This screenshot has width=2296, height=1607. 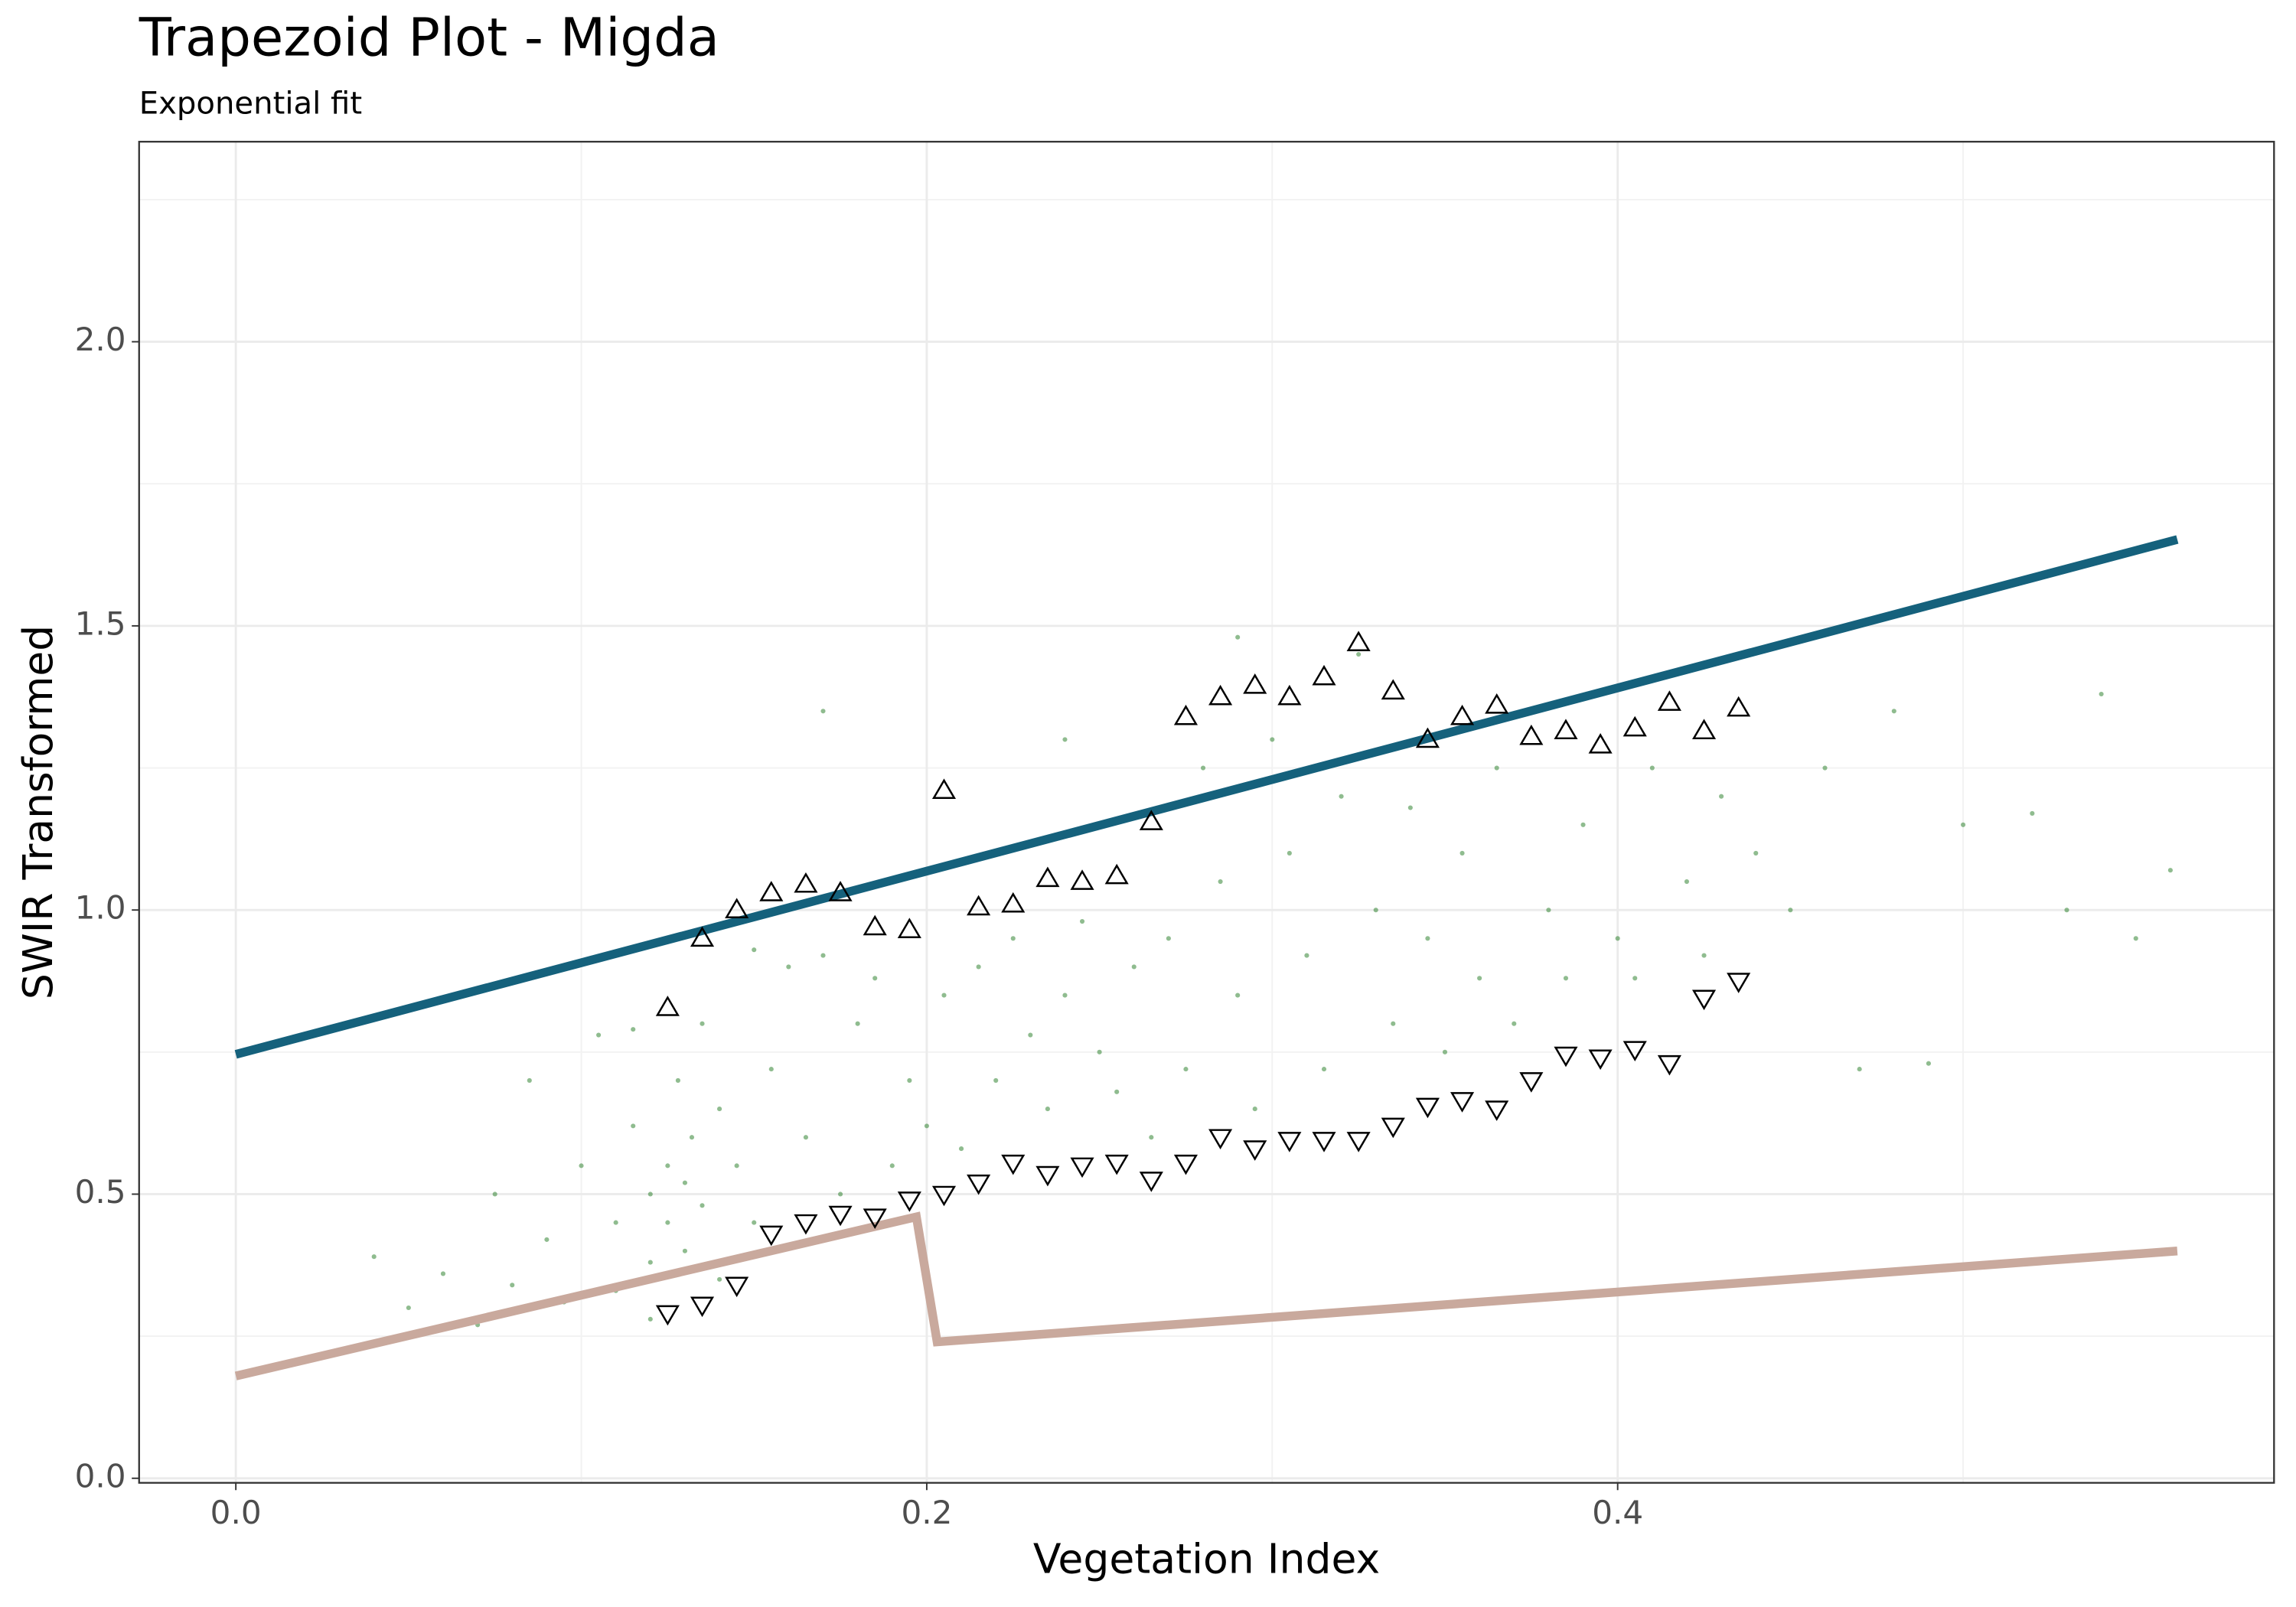 What do you see at coordinates (38, 812) in the screenshot?
I see `y-axis-title: SWIR Transformed` at bounding box center [38, 812].